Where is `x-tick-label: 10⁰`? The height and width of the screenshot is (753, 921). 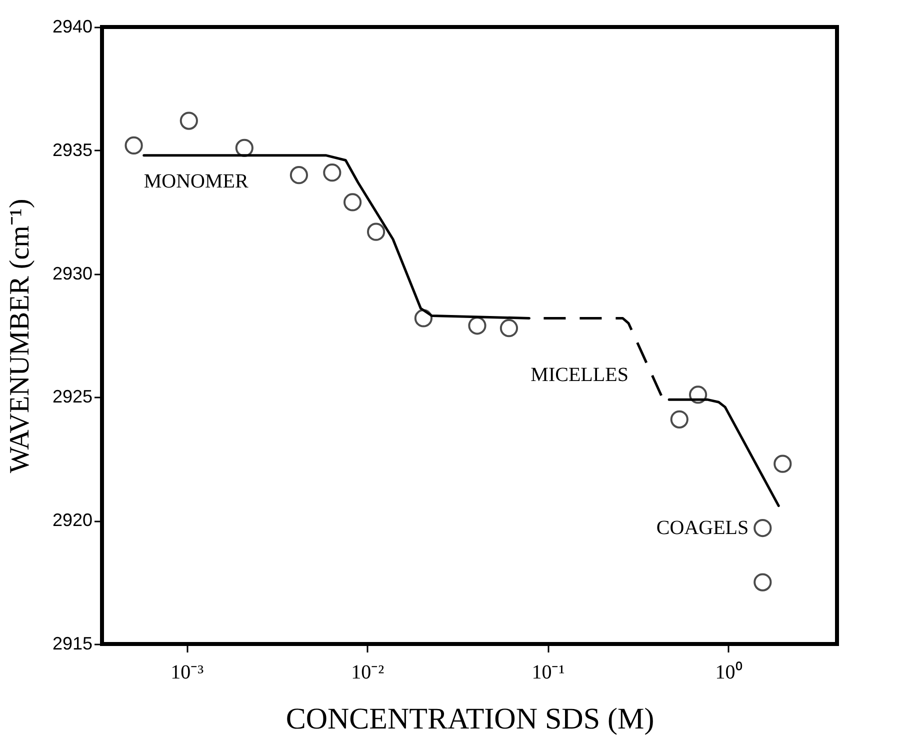 x-tick-label: 10⁰ is located at coordinates (728, 672).